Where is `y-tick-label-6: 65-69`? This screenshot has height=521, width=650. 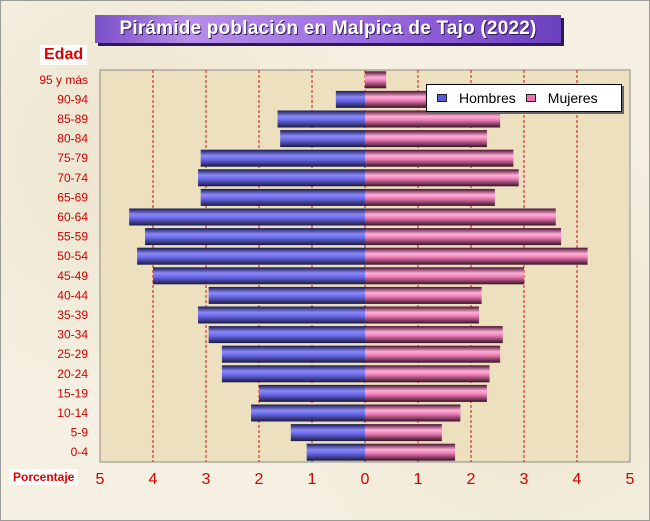
y-tick-label-6: 65-69 is located at coordinates (72, 197).